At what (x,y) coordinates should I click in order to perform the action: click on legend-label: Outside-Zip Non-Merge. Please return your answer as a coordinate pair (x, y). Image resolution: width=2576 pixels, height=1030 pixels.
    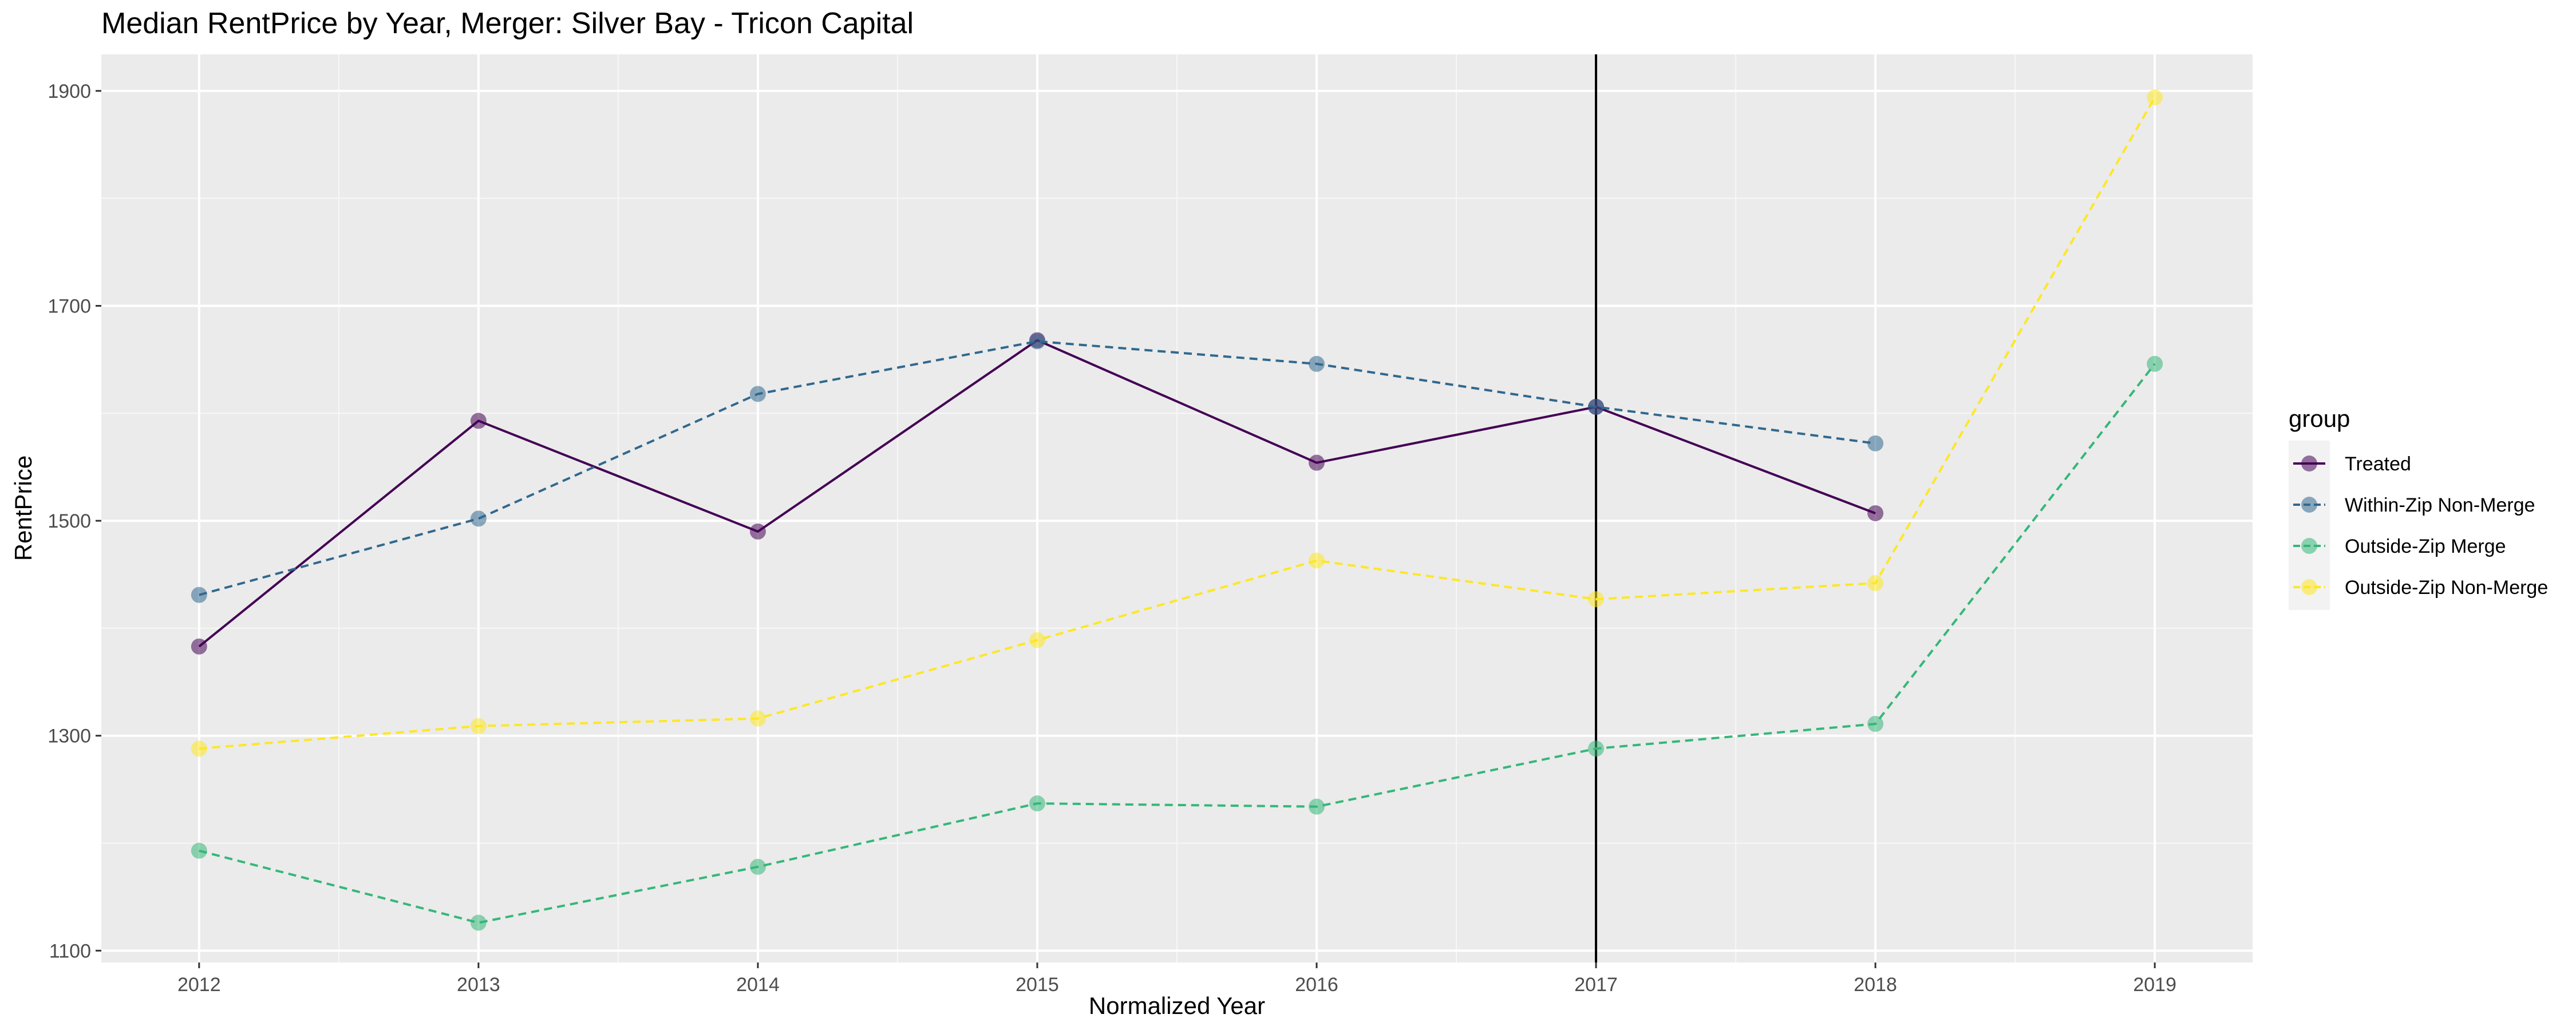
    Looking at the image, I should click on (2446, 588).